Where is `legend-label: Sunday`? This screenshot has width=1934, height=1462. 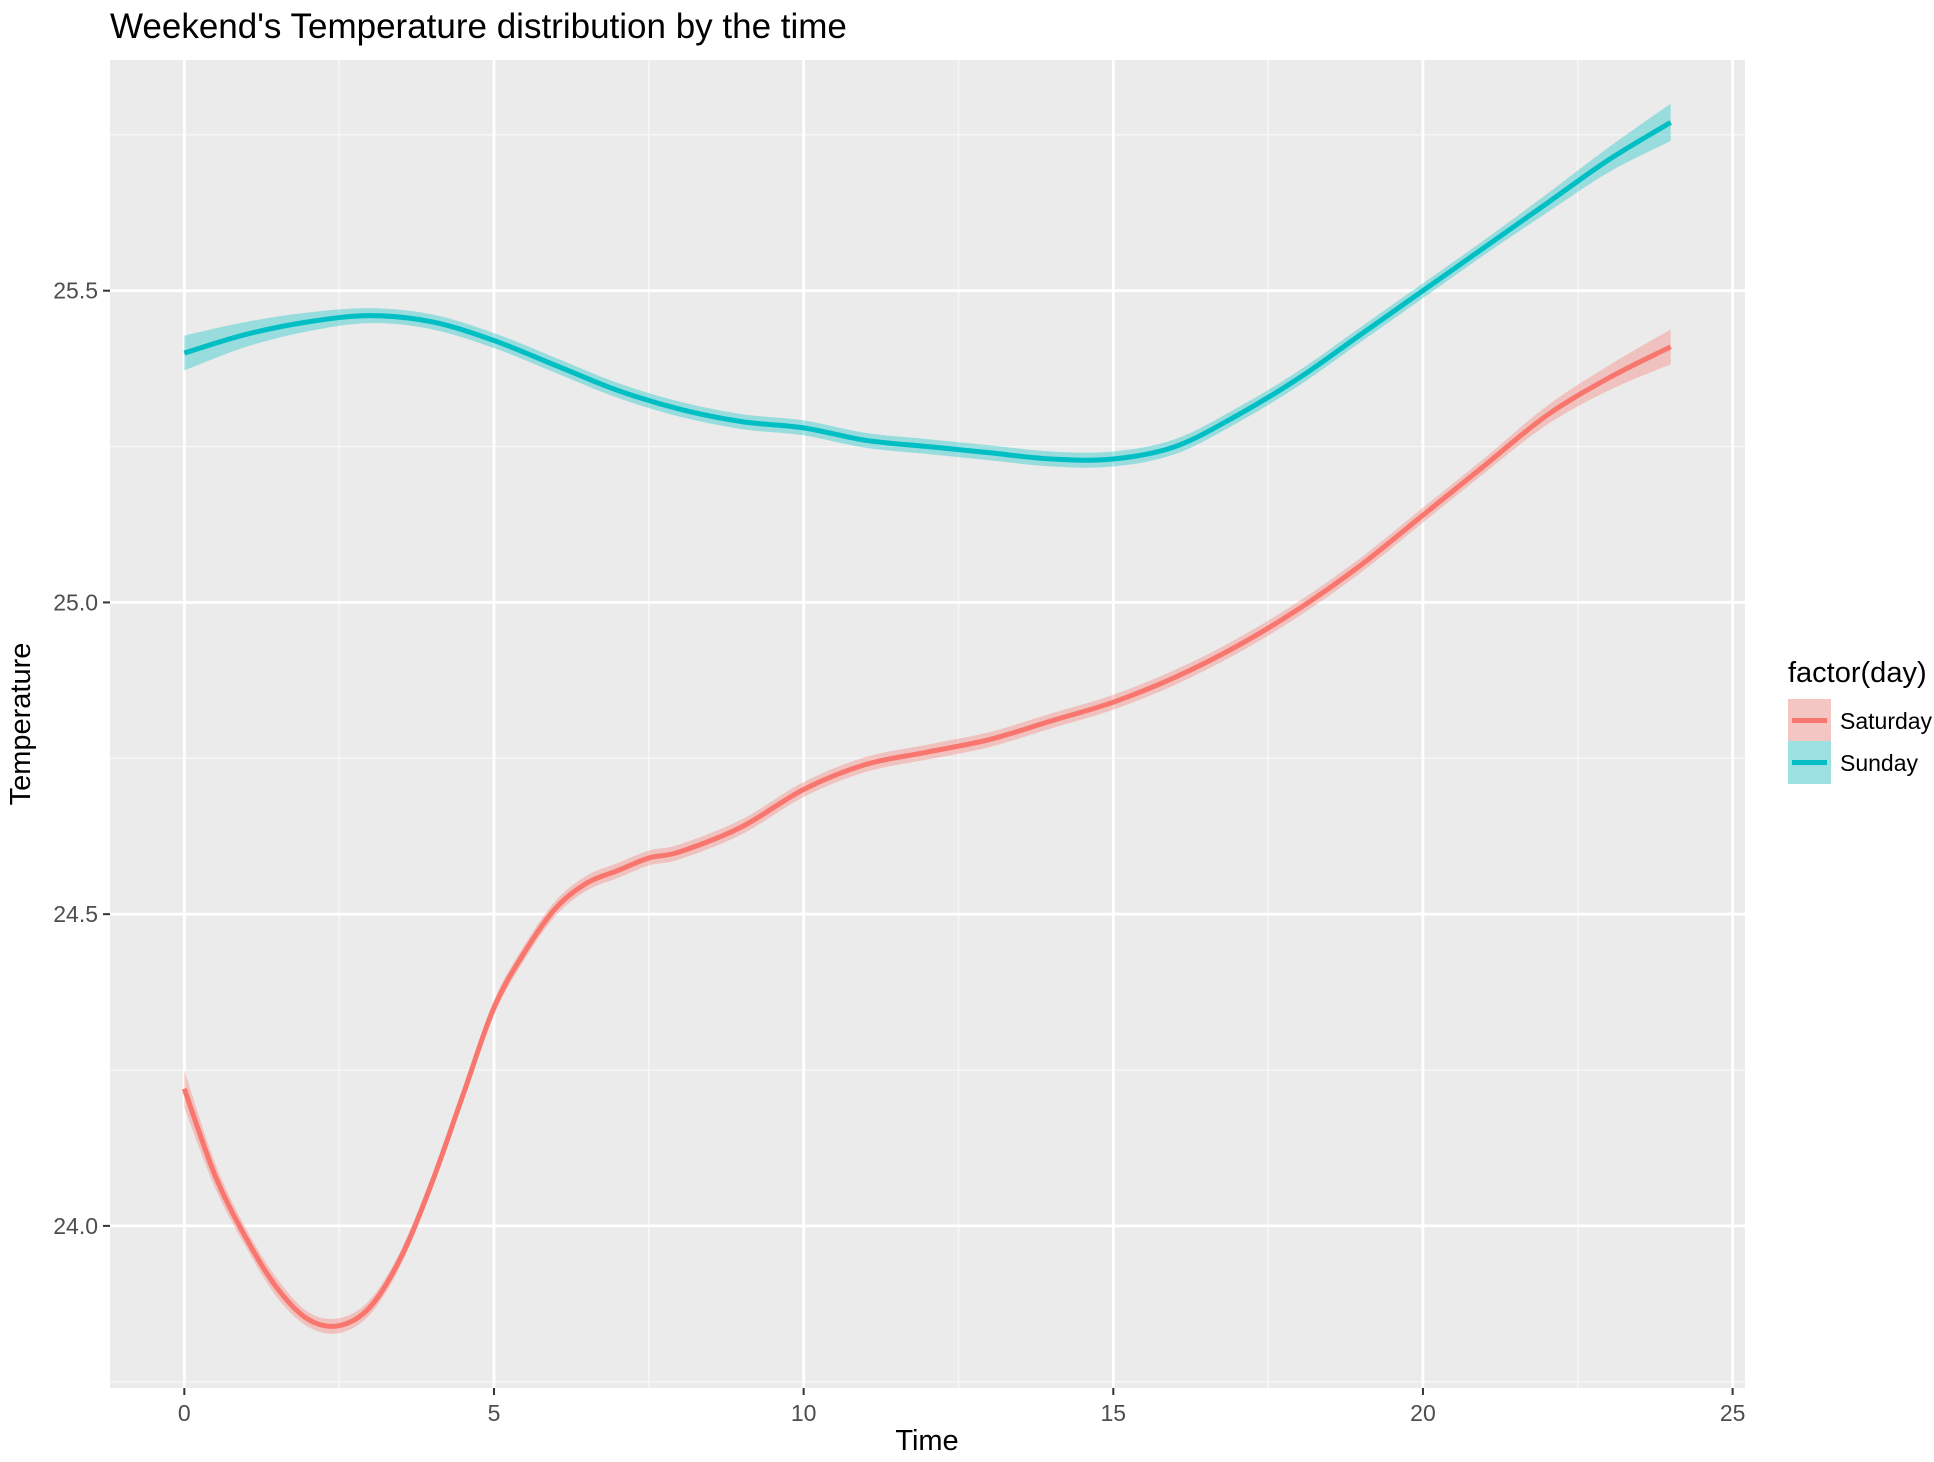 legend-label: Sunday is located at coordinates (1879, 763).